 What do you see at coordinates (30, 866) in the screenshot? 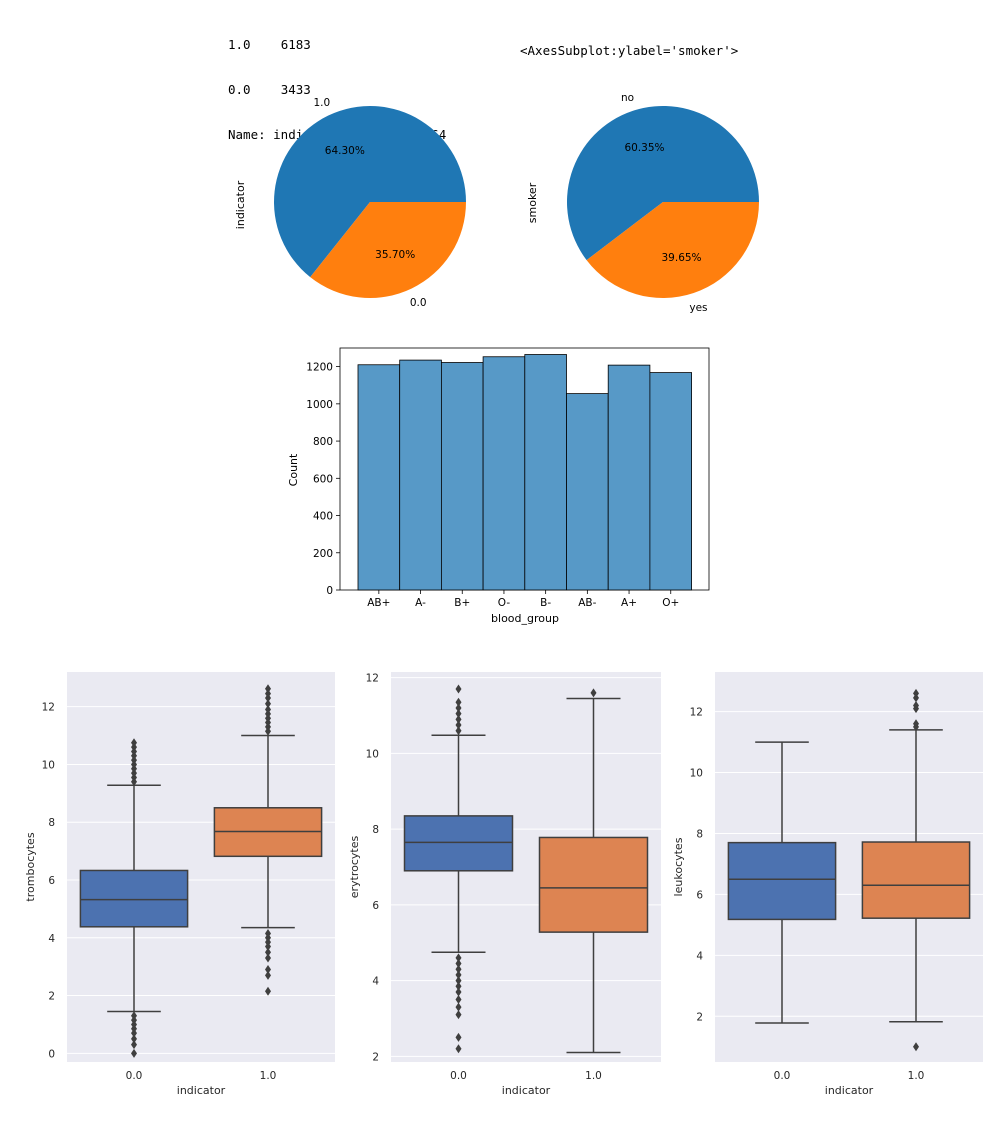
I see `box-ylabel: trombocytes` at bounding box center [30, 866].